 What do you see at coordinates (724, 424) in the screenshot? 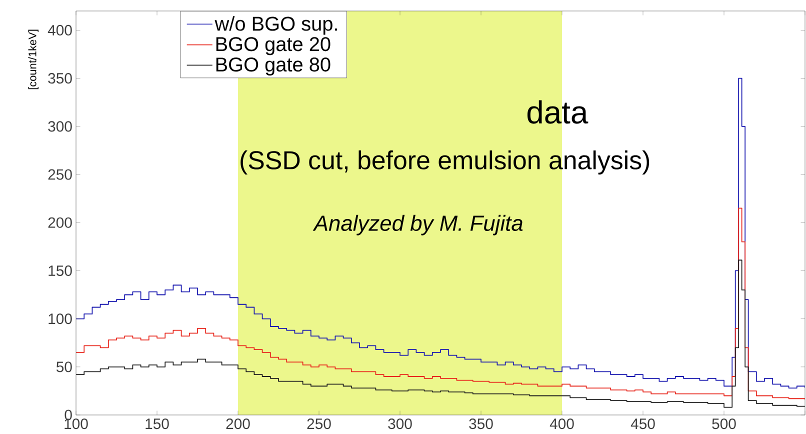
I see `x-tick-label: 500` at bounding box center [724, 424].